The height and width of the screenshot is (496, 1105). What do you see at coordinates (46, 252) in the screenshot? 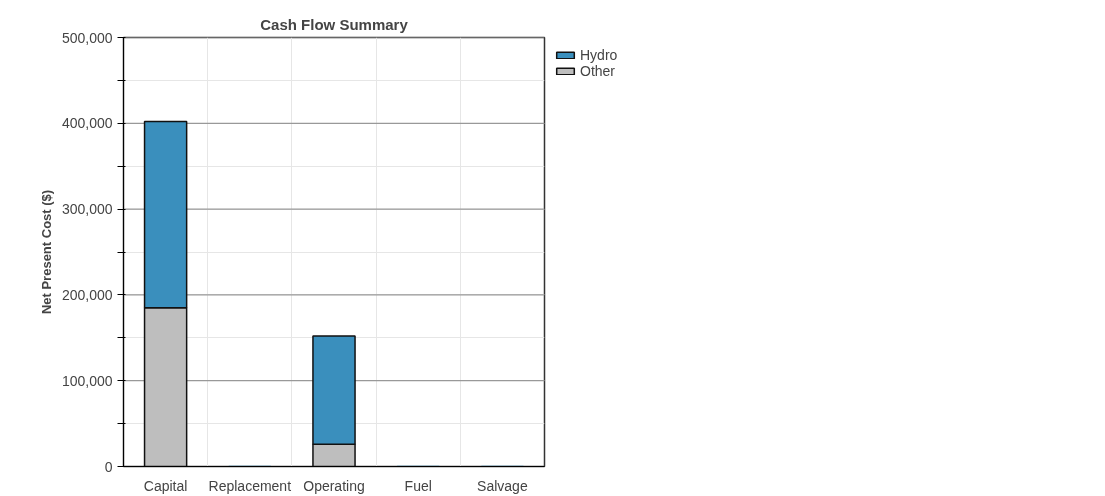
I see `y-axis-title: Net Present Cost ($)` at bounding box center [46, 252].